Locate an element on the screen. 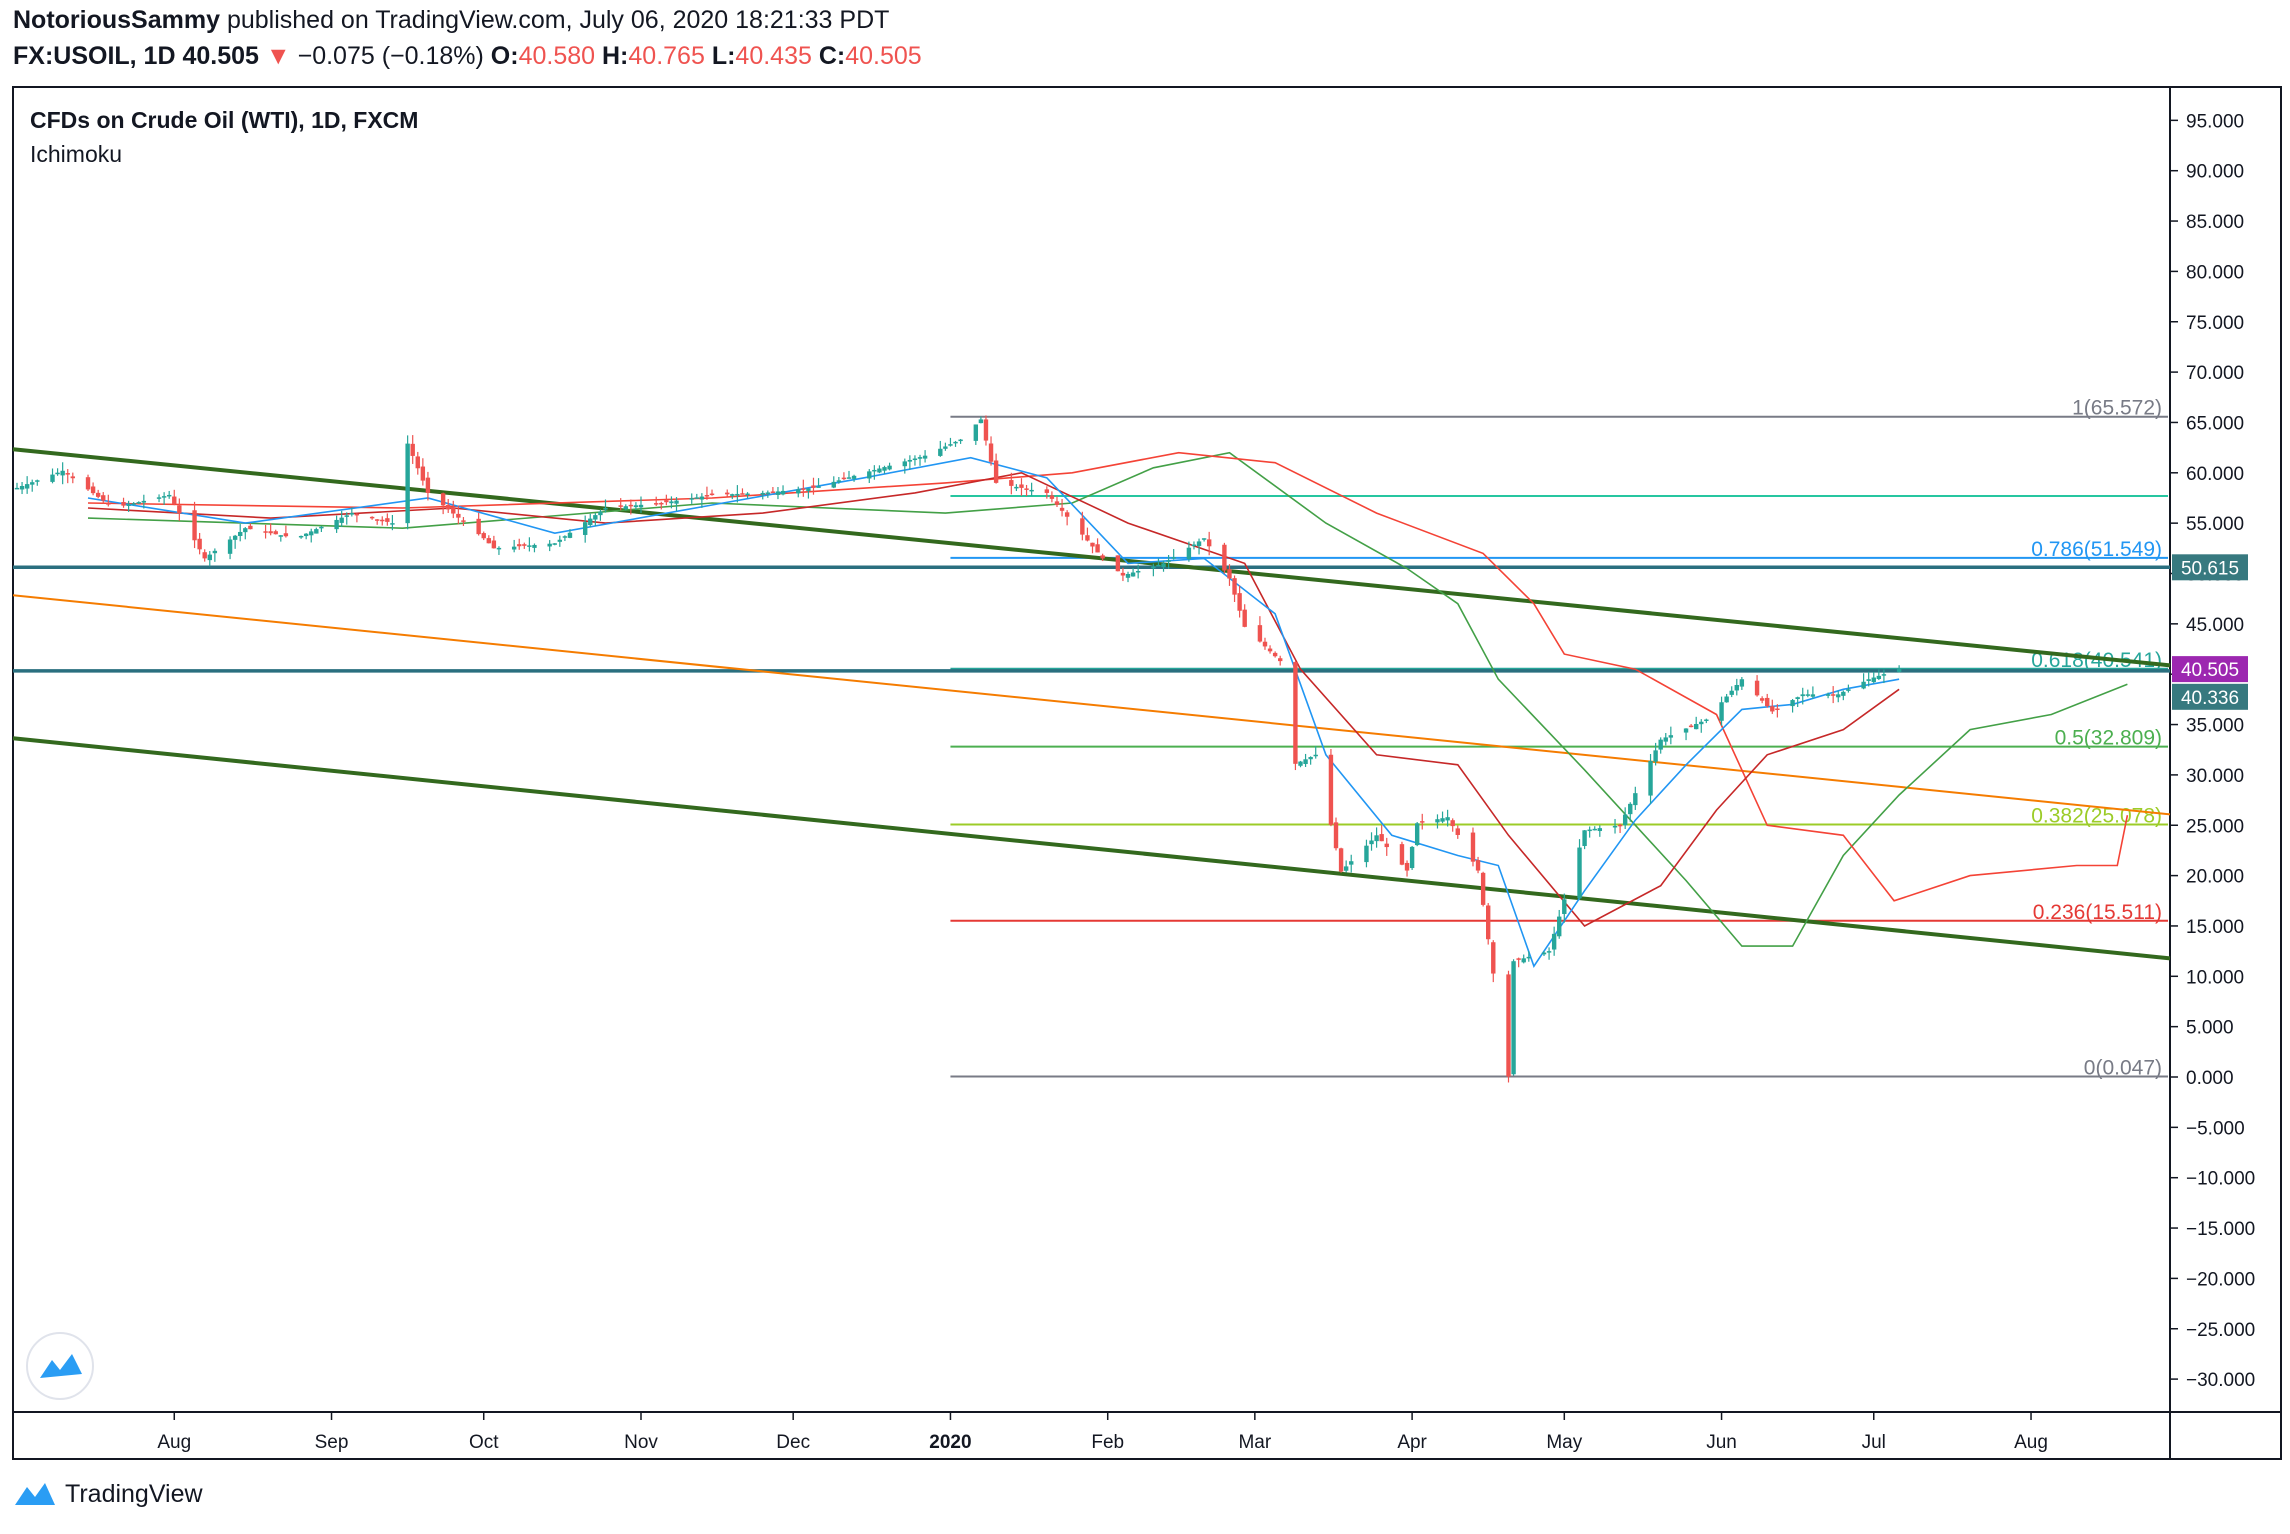  y-tick-label: 85.000 is located at coordinates (2215, 222).